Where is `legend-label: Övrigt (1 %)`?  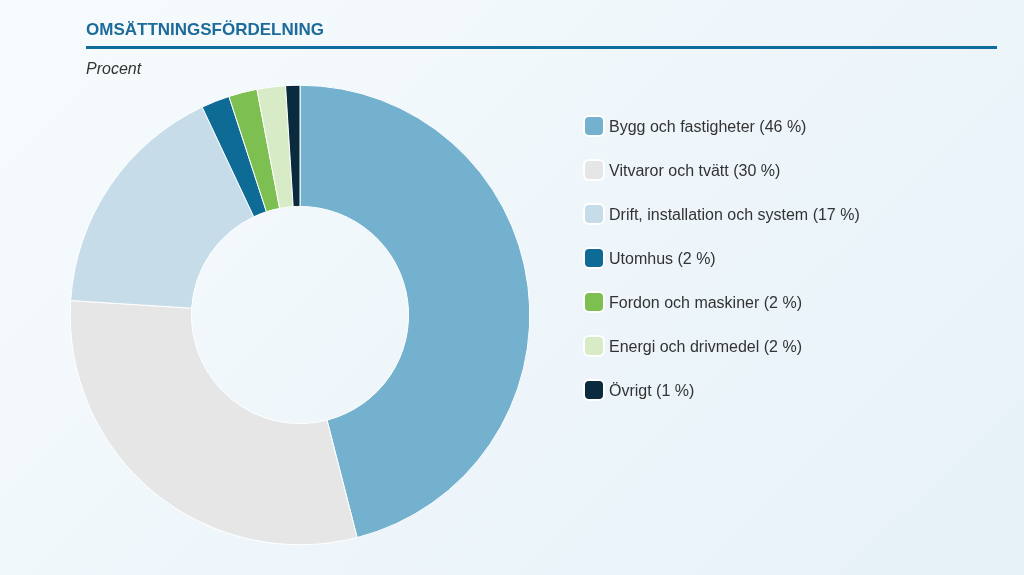
legend-label: Övrigt (1 %) is located at coordinates (652, 390).